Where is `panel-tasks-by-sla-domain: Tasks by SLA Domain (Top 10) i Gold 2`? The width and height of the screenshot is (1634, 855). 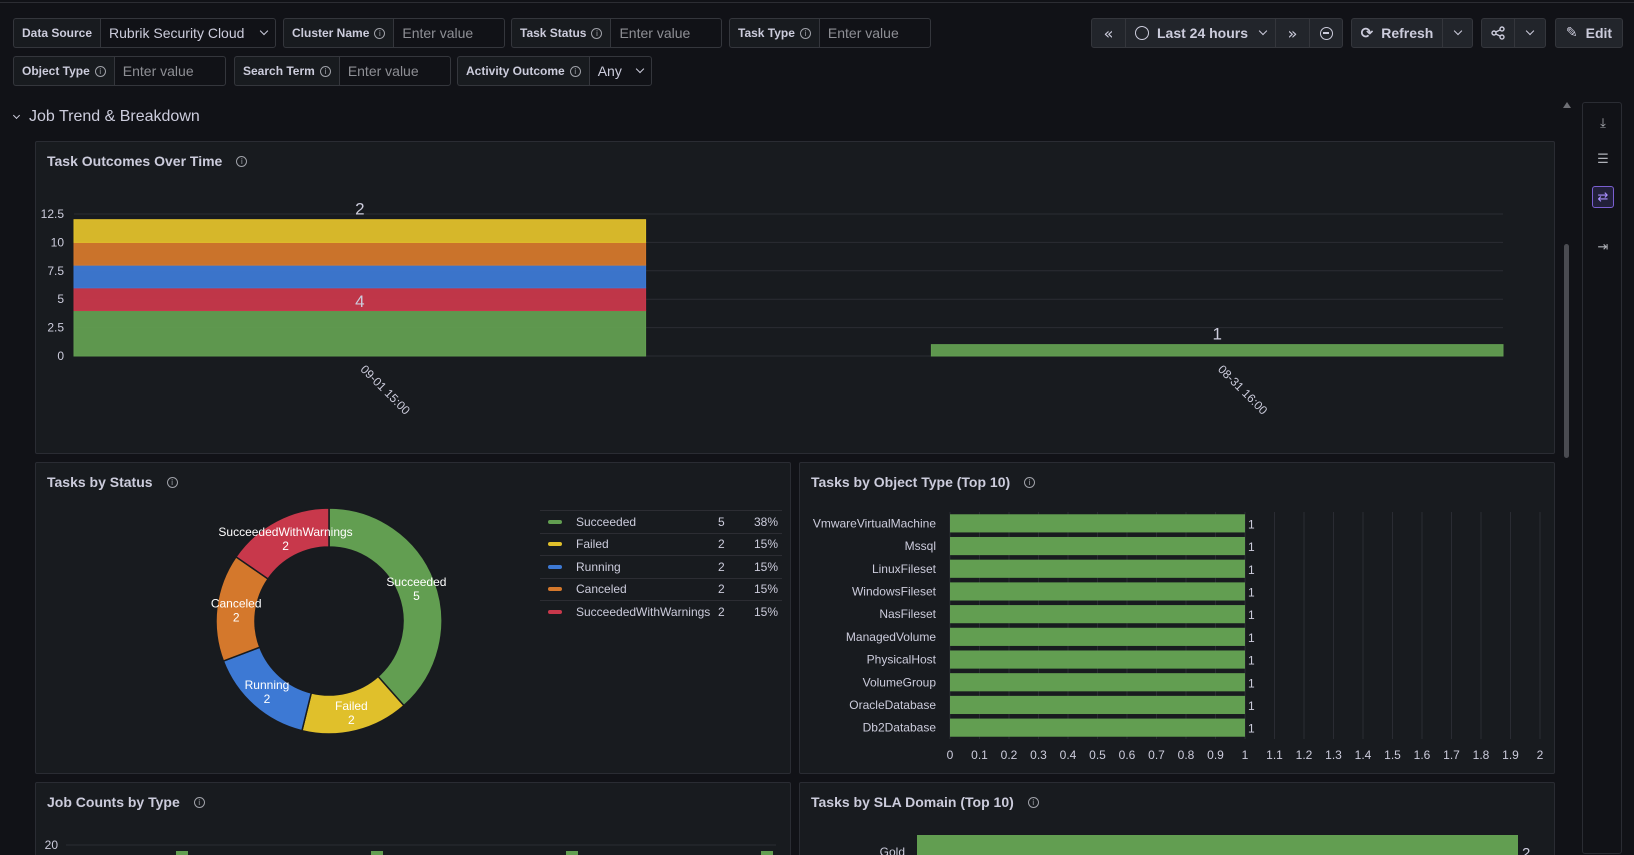
panel-tasks-by-sla-domain: Tasks by SLA Domain (Top 10) i Gold 2 is located at coordinates (1177, 818).